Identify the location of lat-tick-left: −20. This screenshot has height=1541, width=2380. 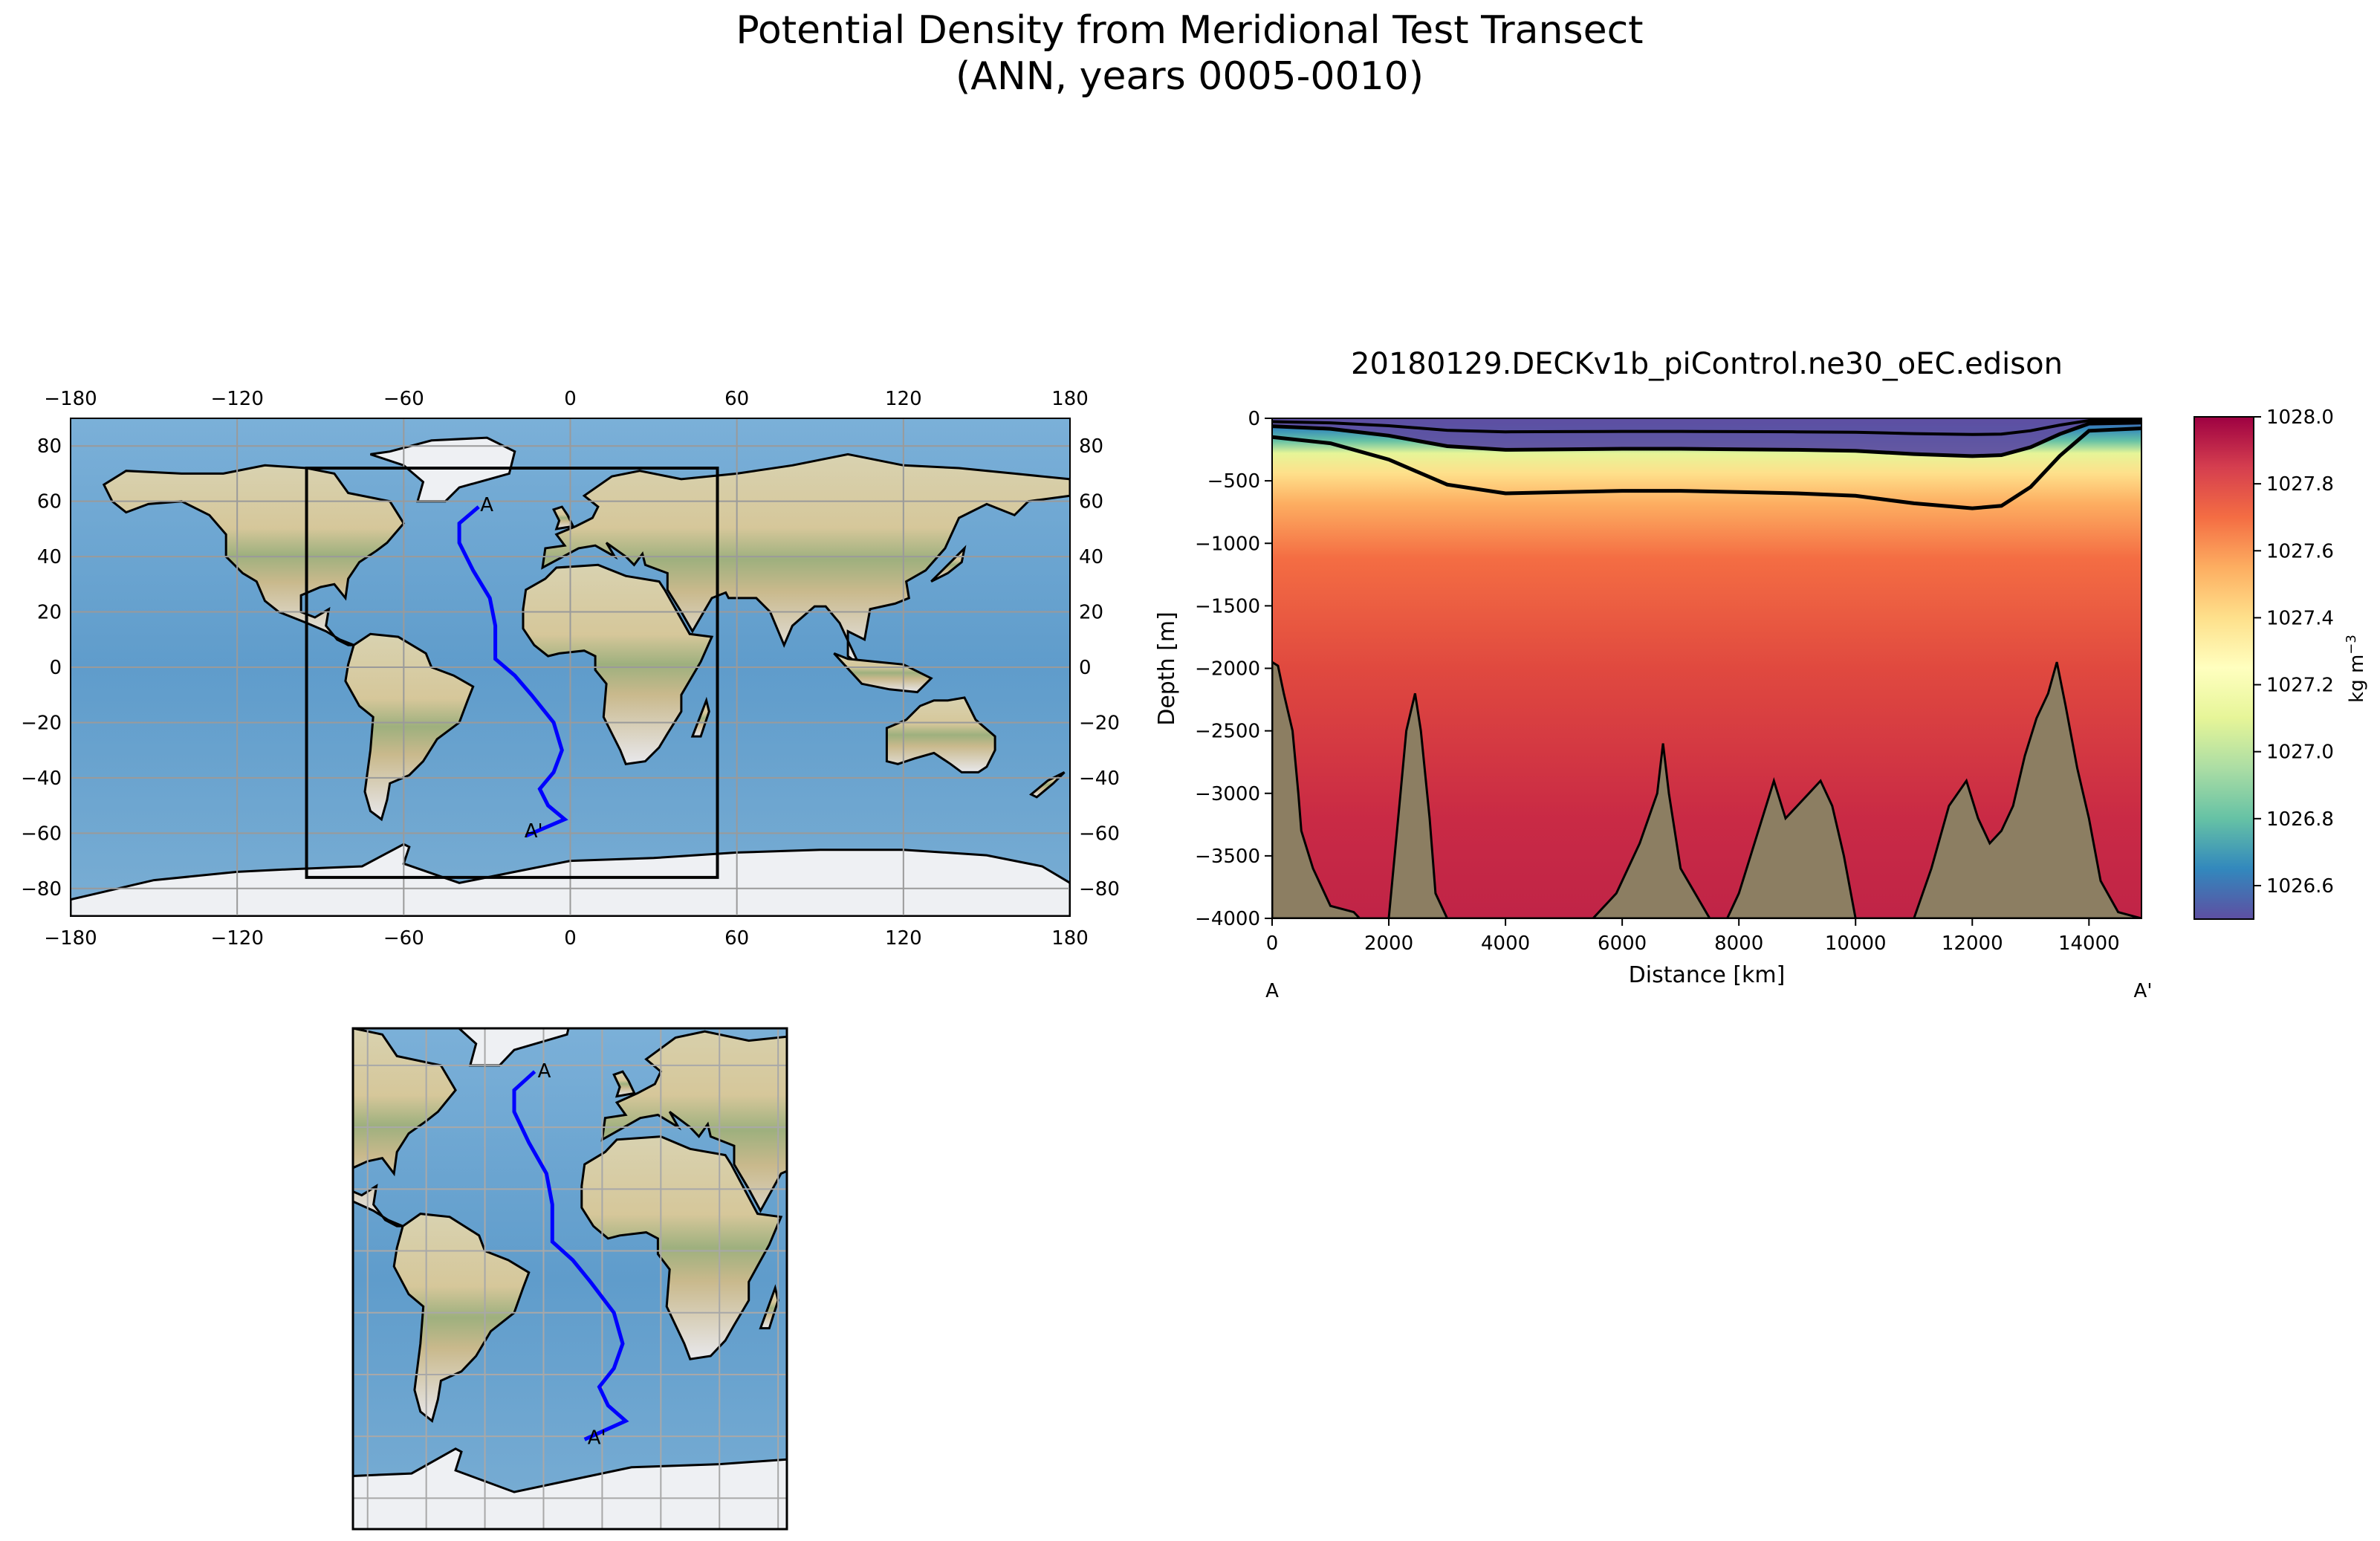
(41, 723).